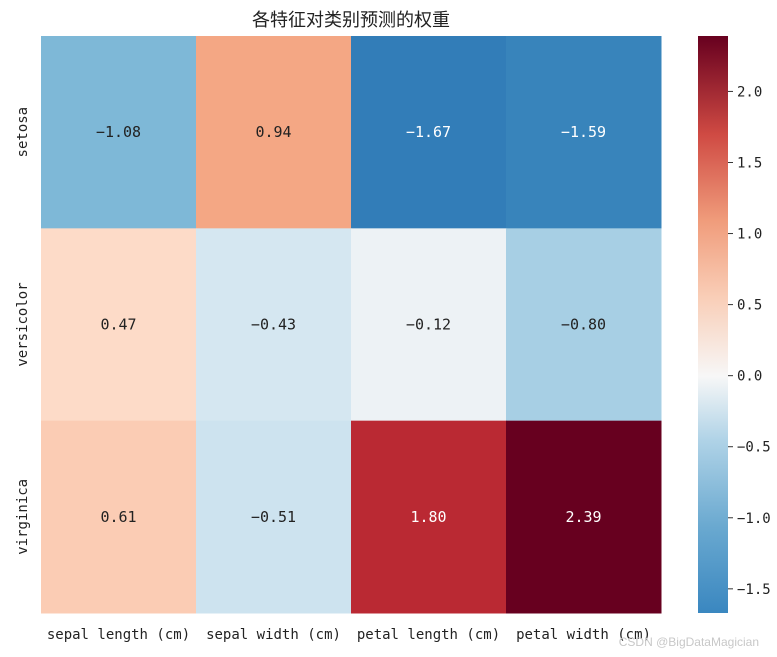 This screenshot has width=777, height=657. Describe the element at coordinates (118, 635) in the screenshot. I see `x-tick-label: sepal length (cm)` at that location.